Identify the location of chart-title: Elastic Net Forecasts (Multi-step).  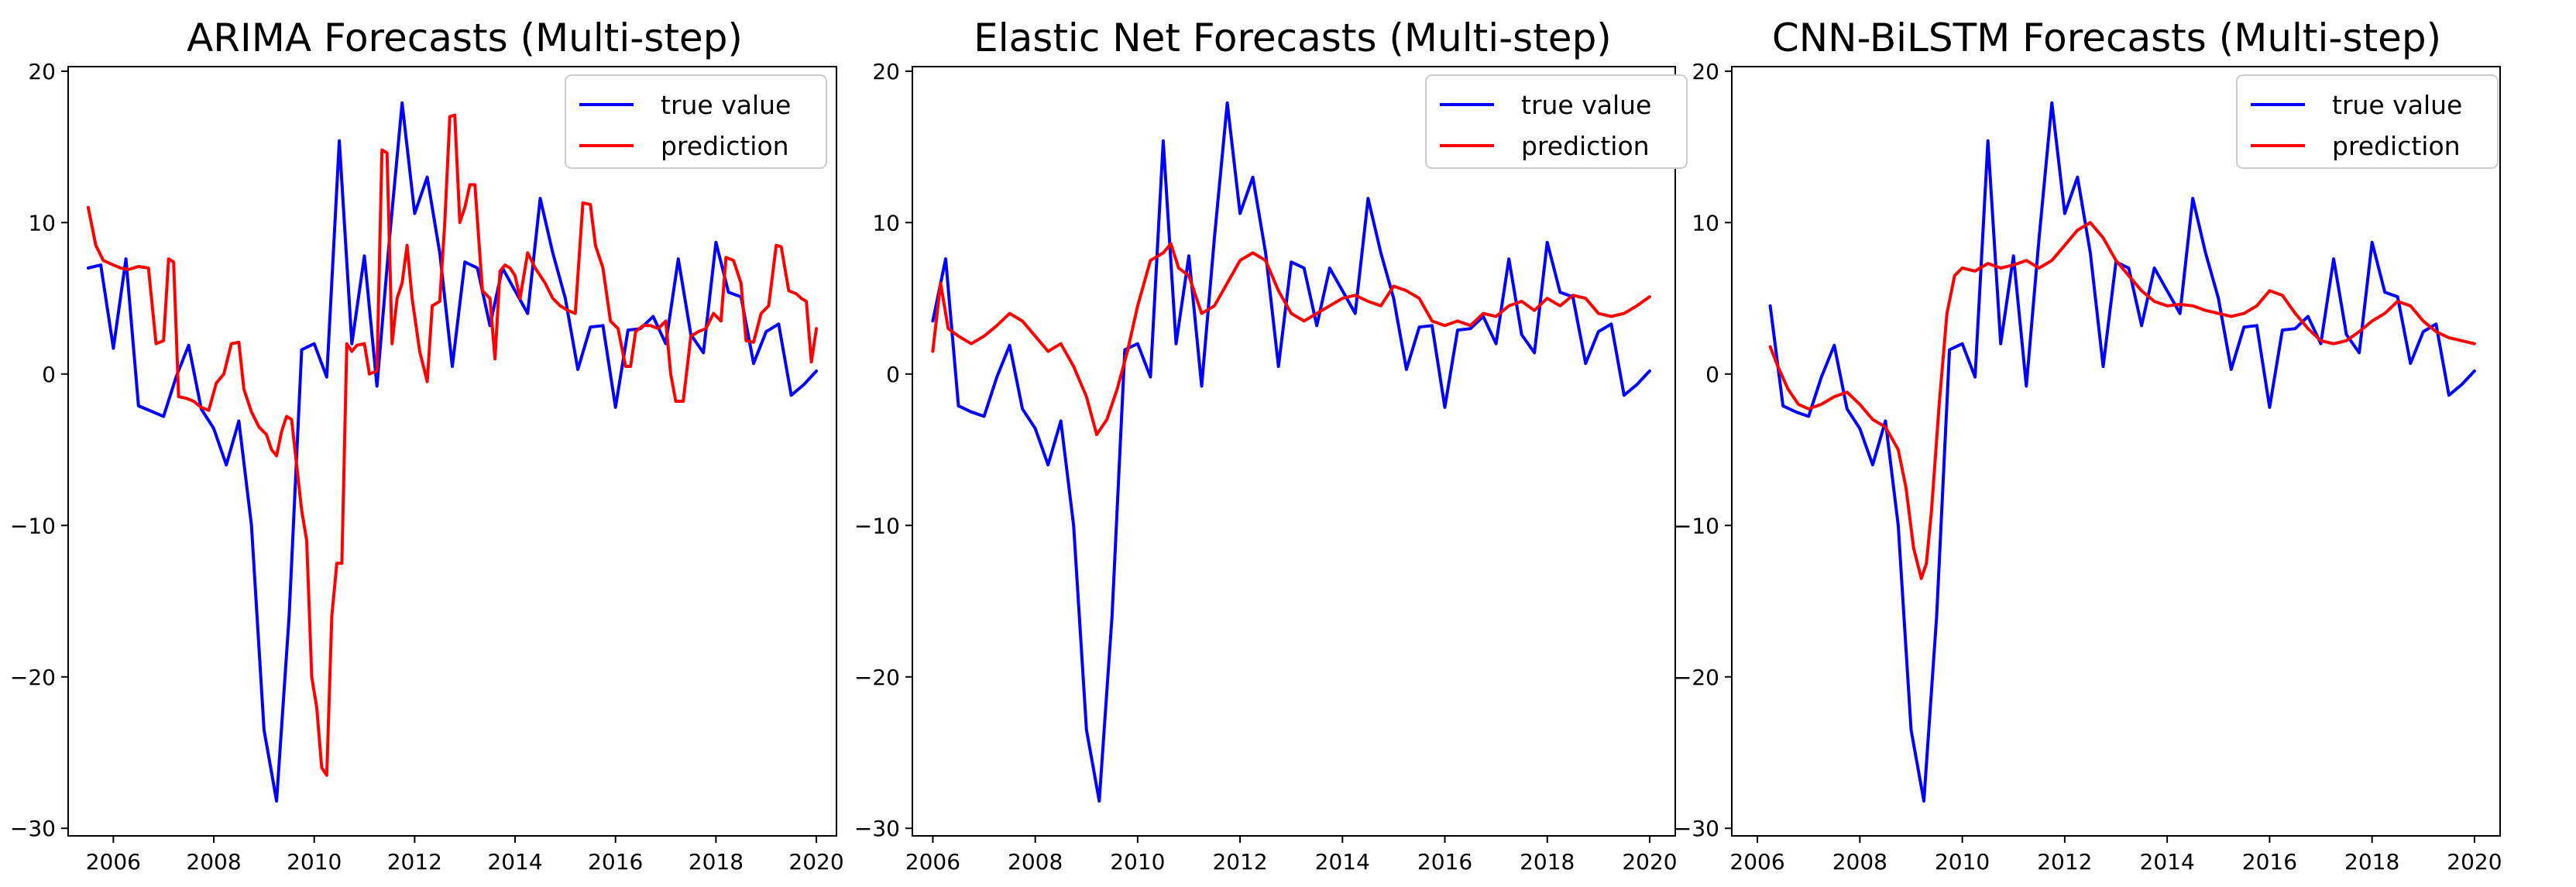
(1293, 37).